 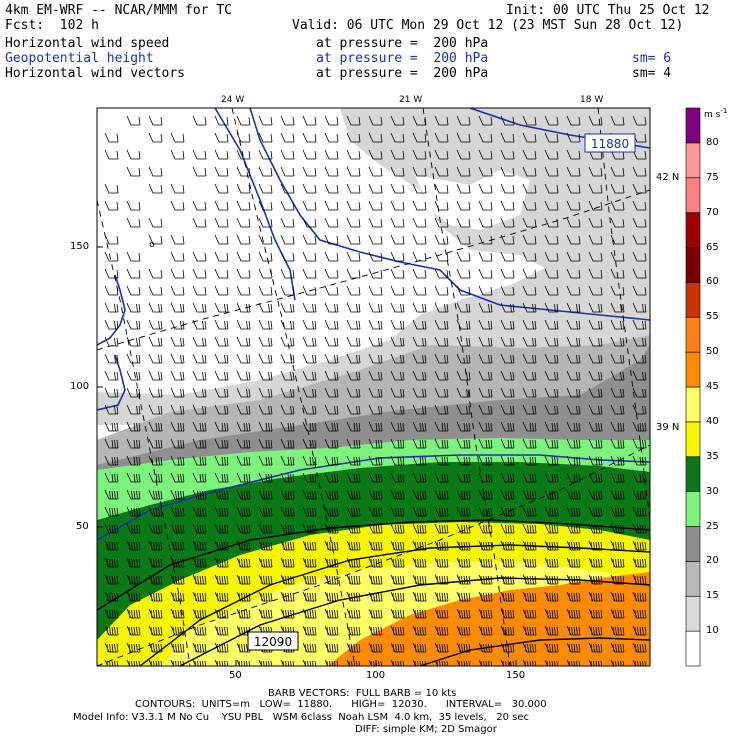 I want to click on field-name: Horizontal wind speed, so click(x=87, y=43).